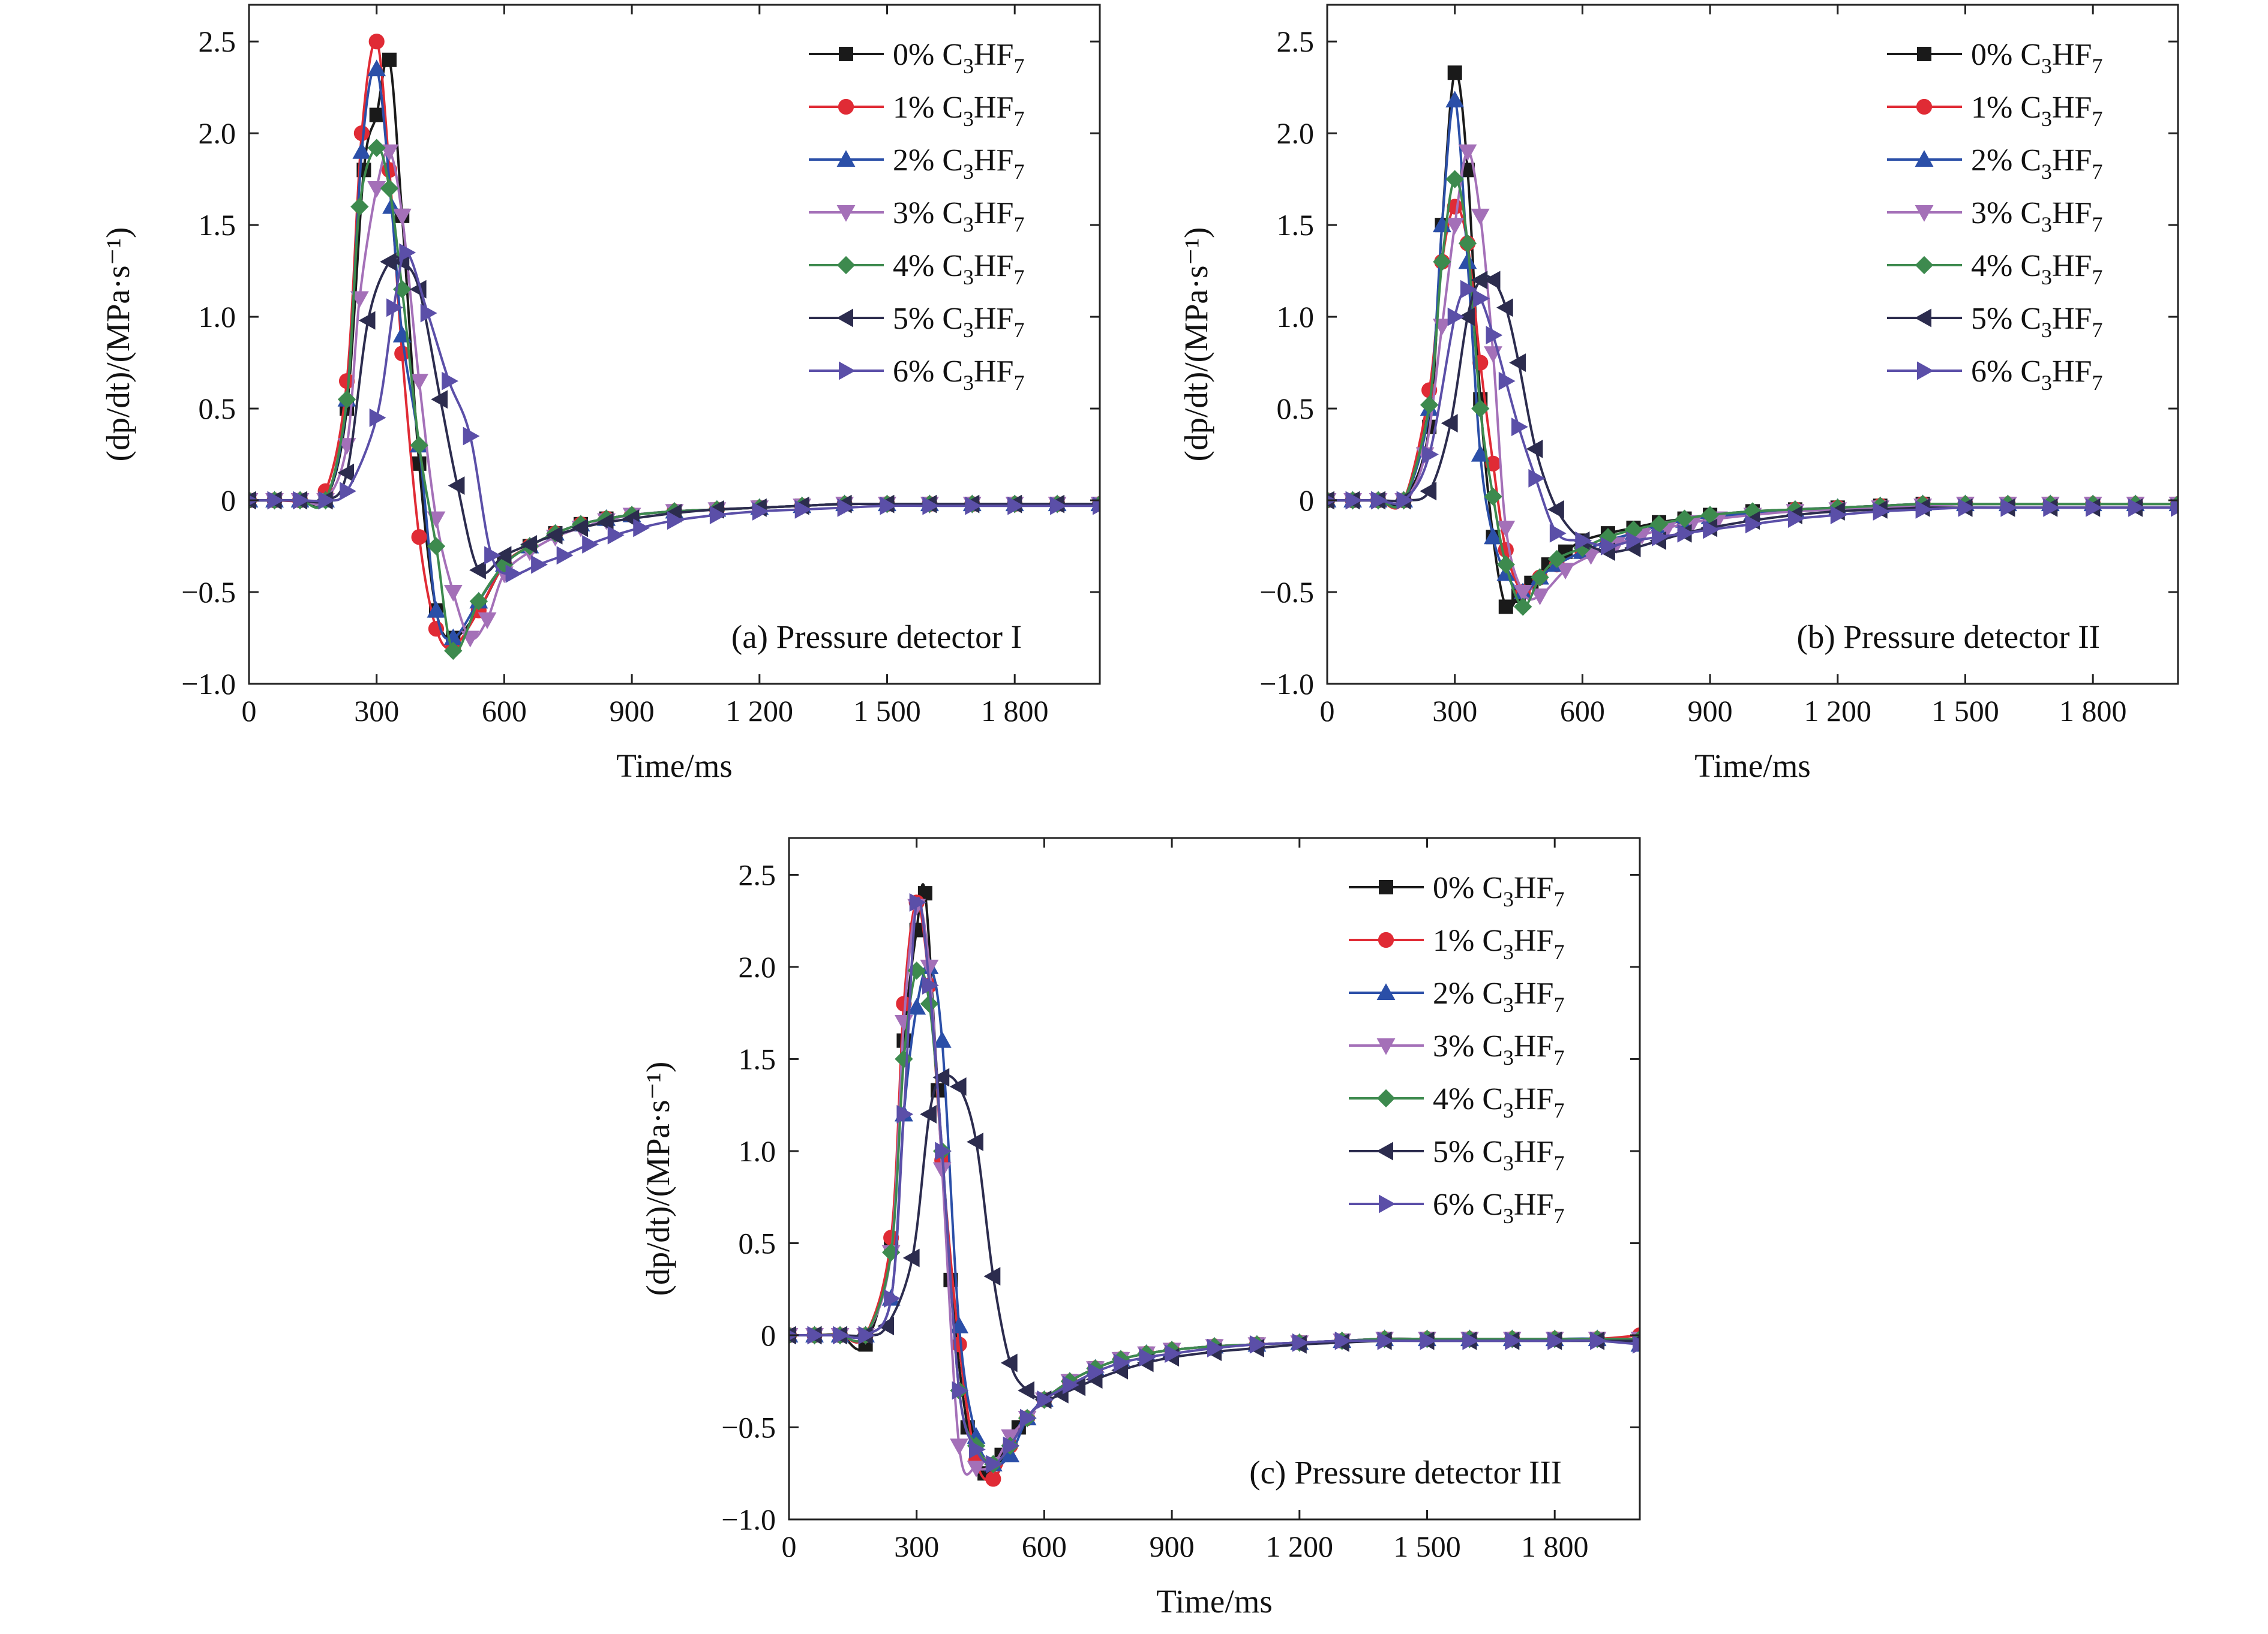 This screenshot has width=2268, height=1634. I want to click on y-tick-label: 0, so click(769, 1335).